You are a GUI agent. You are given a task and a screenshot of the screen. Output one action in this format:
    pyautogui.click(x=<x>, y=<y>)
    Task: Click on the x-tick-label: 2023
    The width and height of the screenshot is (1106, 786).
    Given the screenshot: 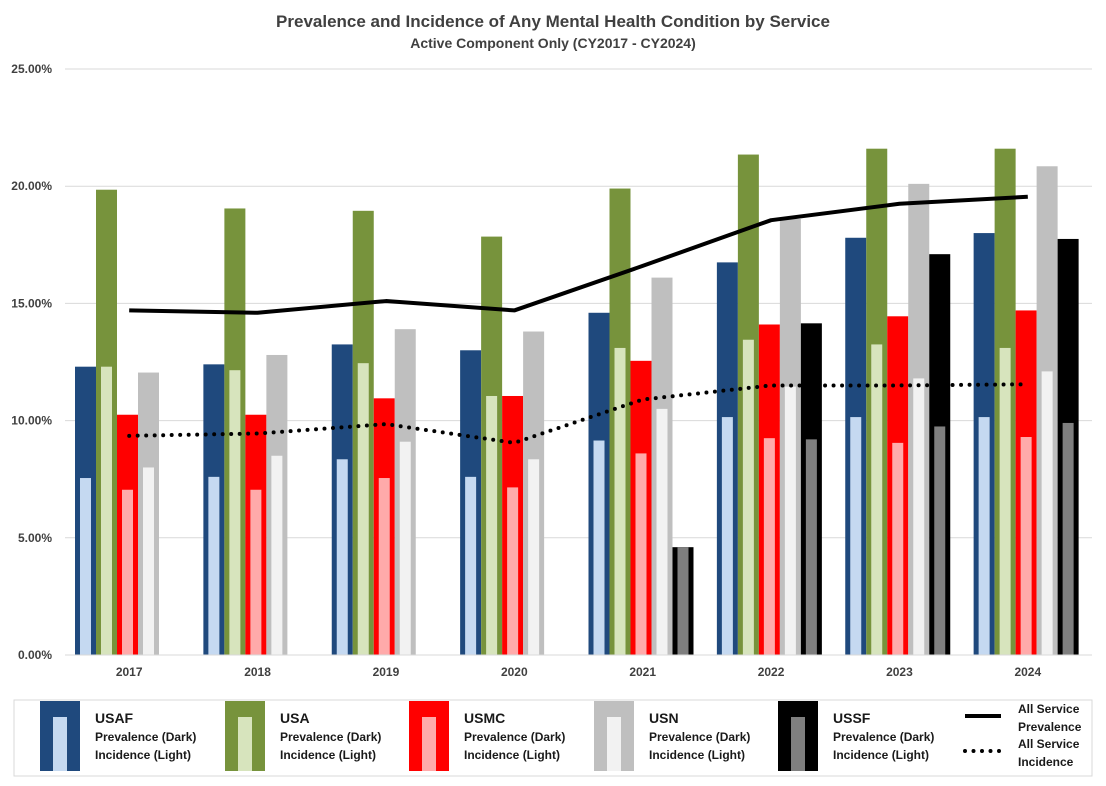 What is the action you would take?
    pyautogui.click(x=899, y=672)
    